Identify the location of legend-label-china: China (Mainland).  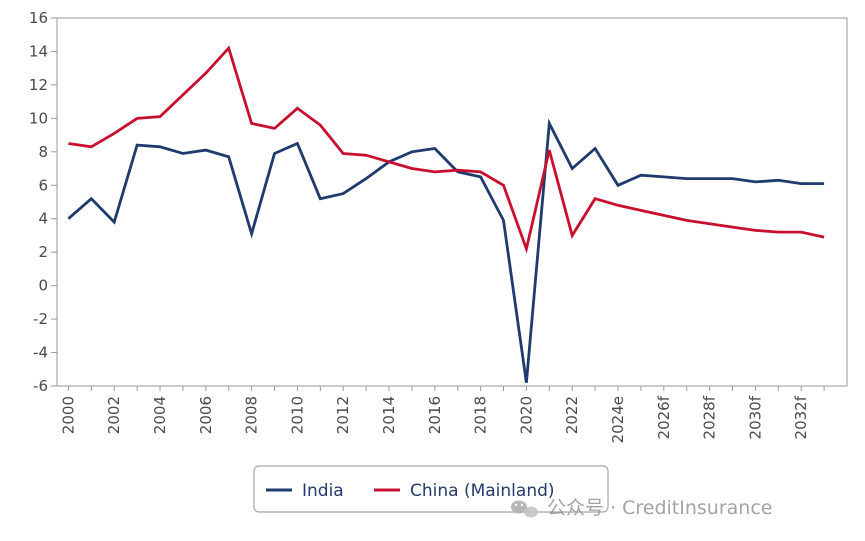
(482, 491).